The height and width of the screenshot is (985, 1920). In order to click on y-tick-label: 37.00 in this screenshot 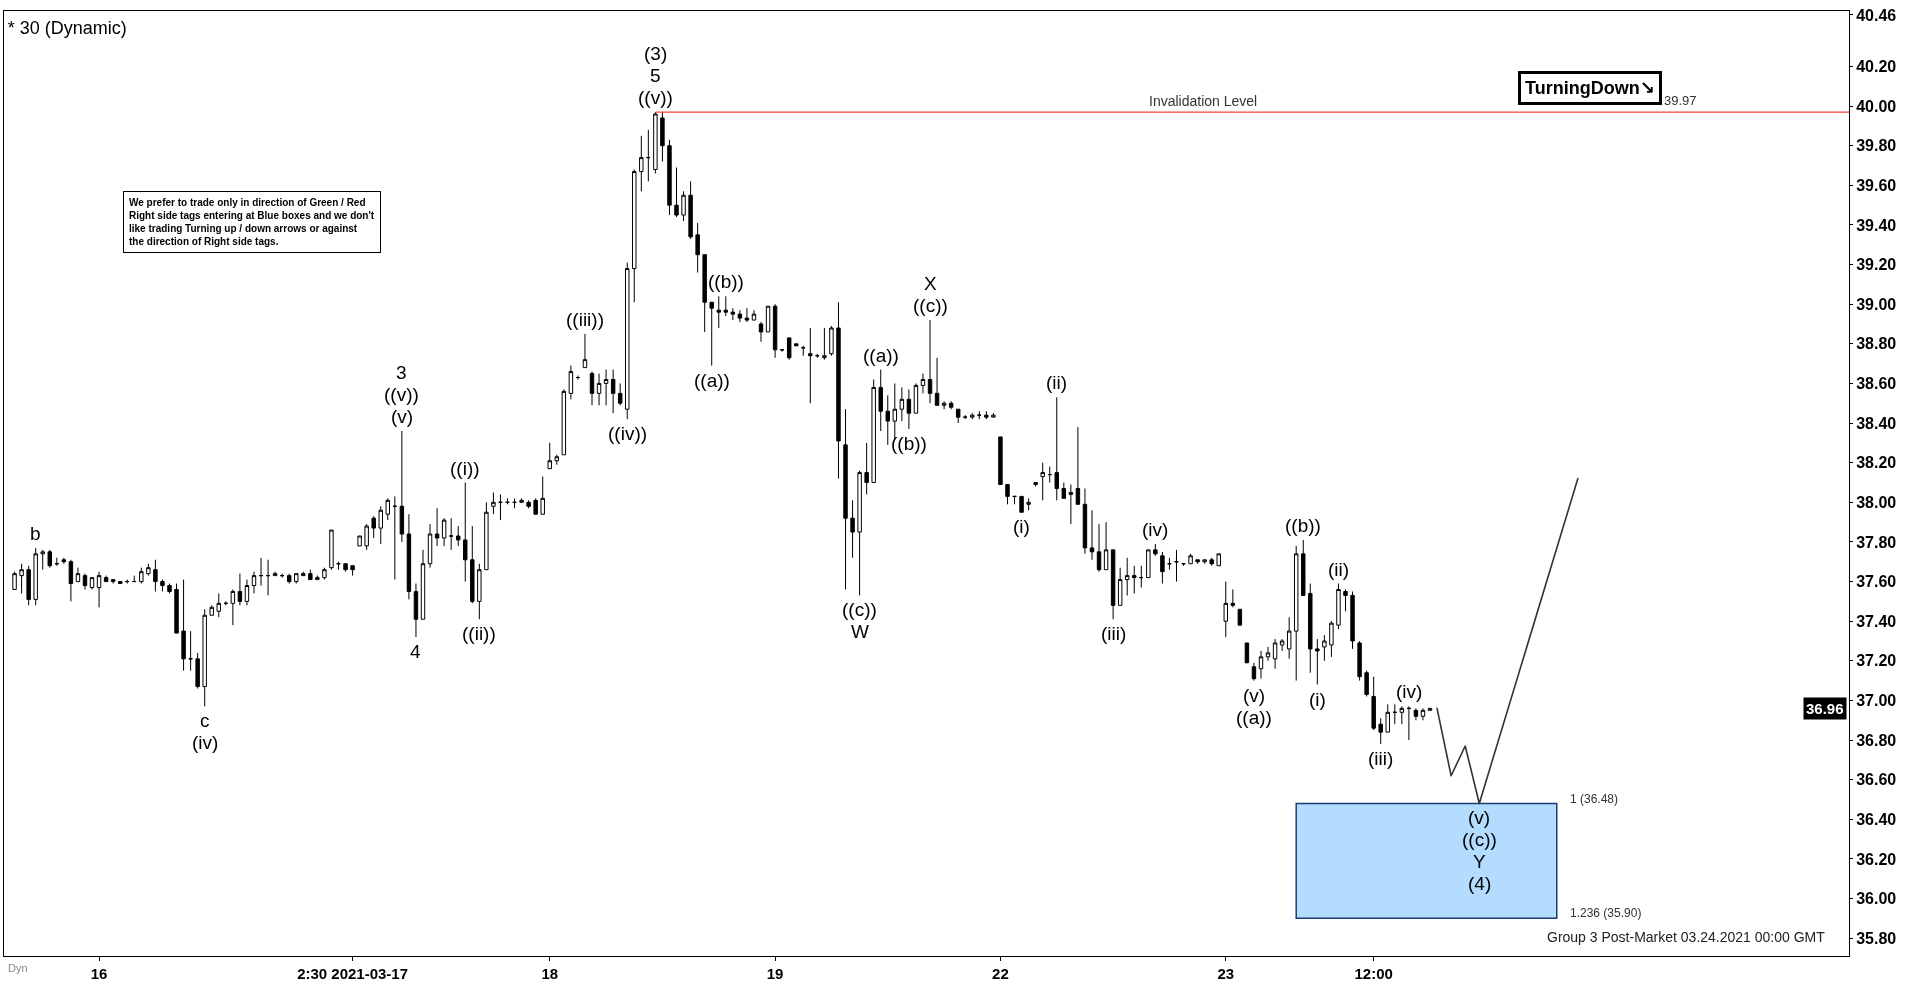, I will do `click(1876, 701)`.